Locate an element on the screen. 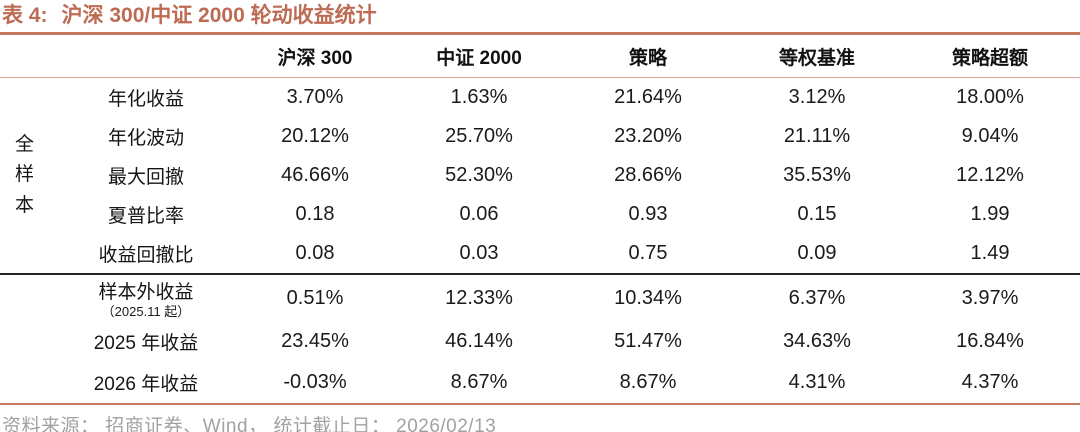  cell-value: 46.66% is located at coordinates (315, 175).